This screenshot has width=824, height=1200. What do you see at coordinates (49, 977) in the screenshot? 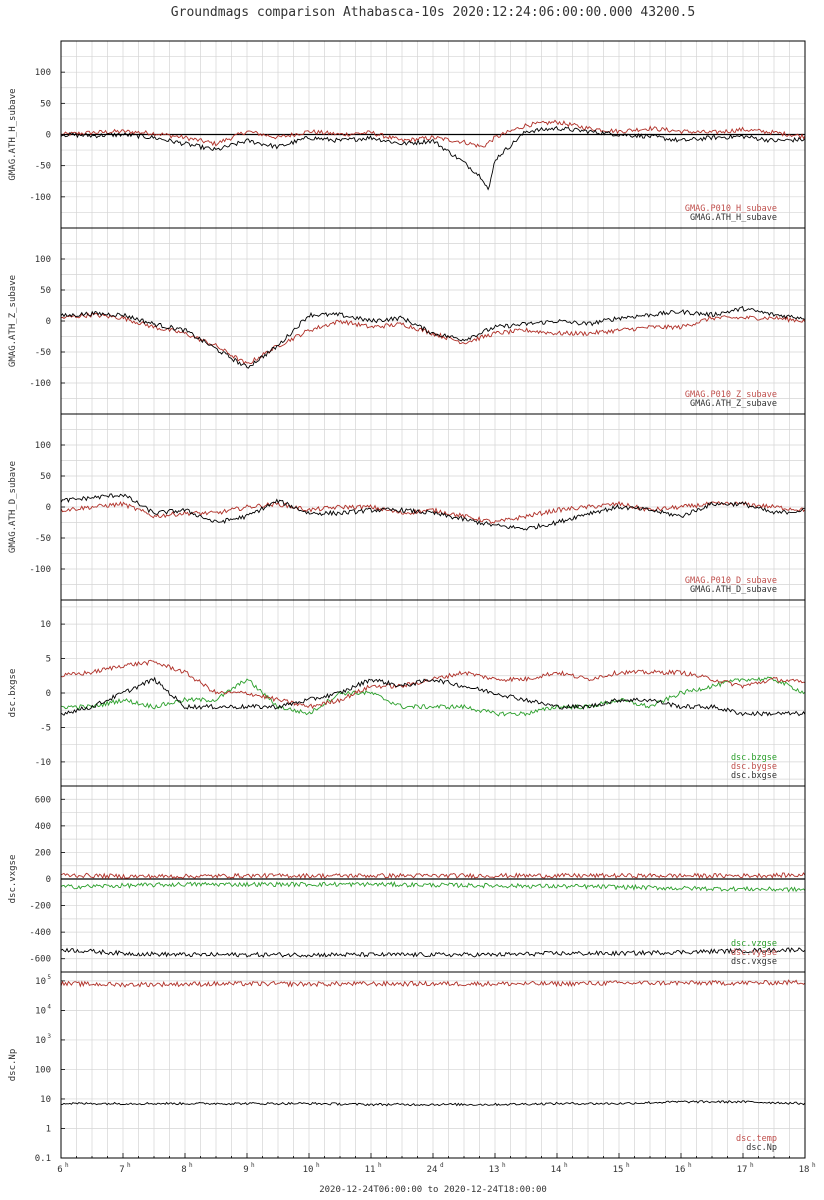
I see `y-tick-label-exponent: 5` at bounding box center [49, 977].